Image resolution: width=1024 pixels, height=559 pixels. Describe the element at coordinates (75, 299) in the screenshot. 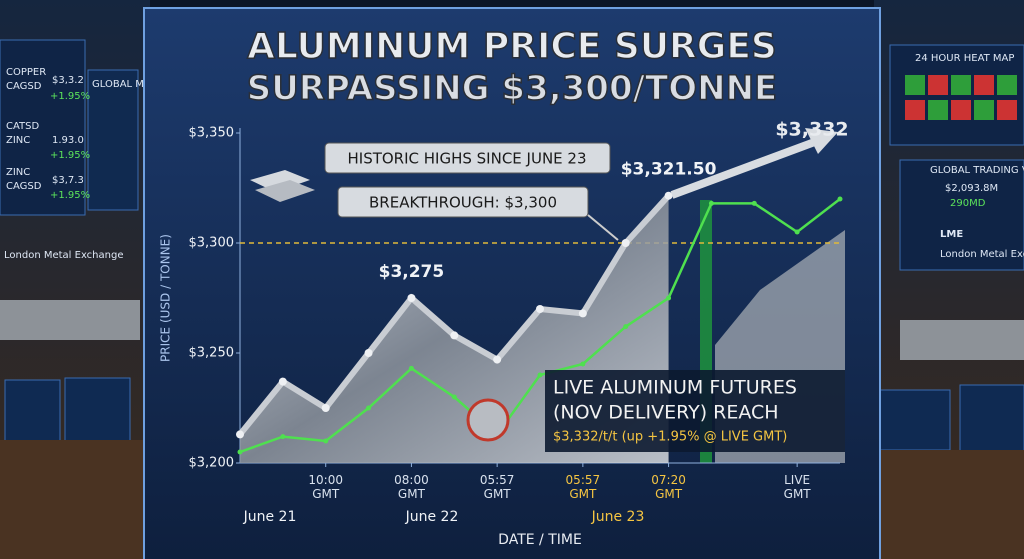

I see `left-screens` at that location.